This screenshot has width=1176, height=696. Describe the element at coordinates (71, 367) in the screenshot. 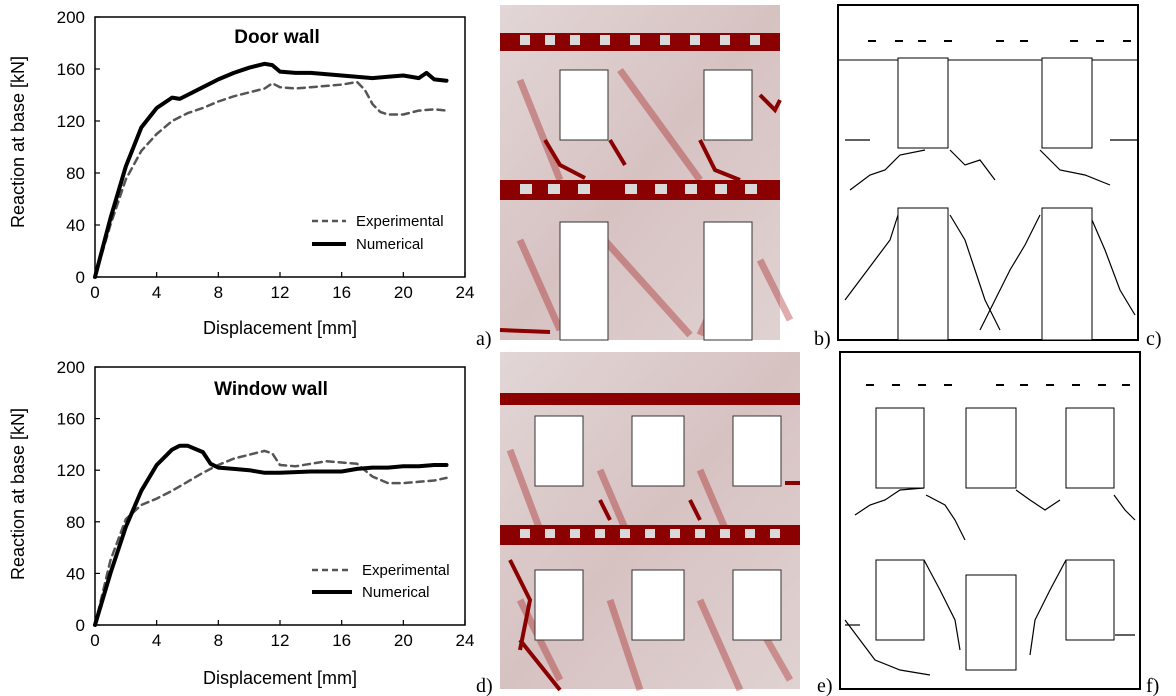

I see `window-ytick-label: 200` at that location.